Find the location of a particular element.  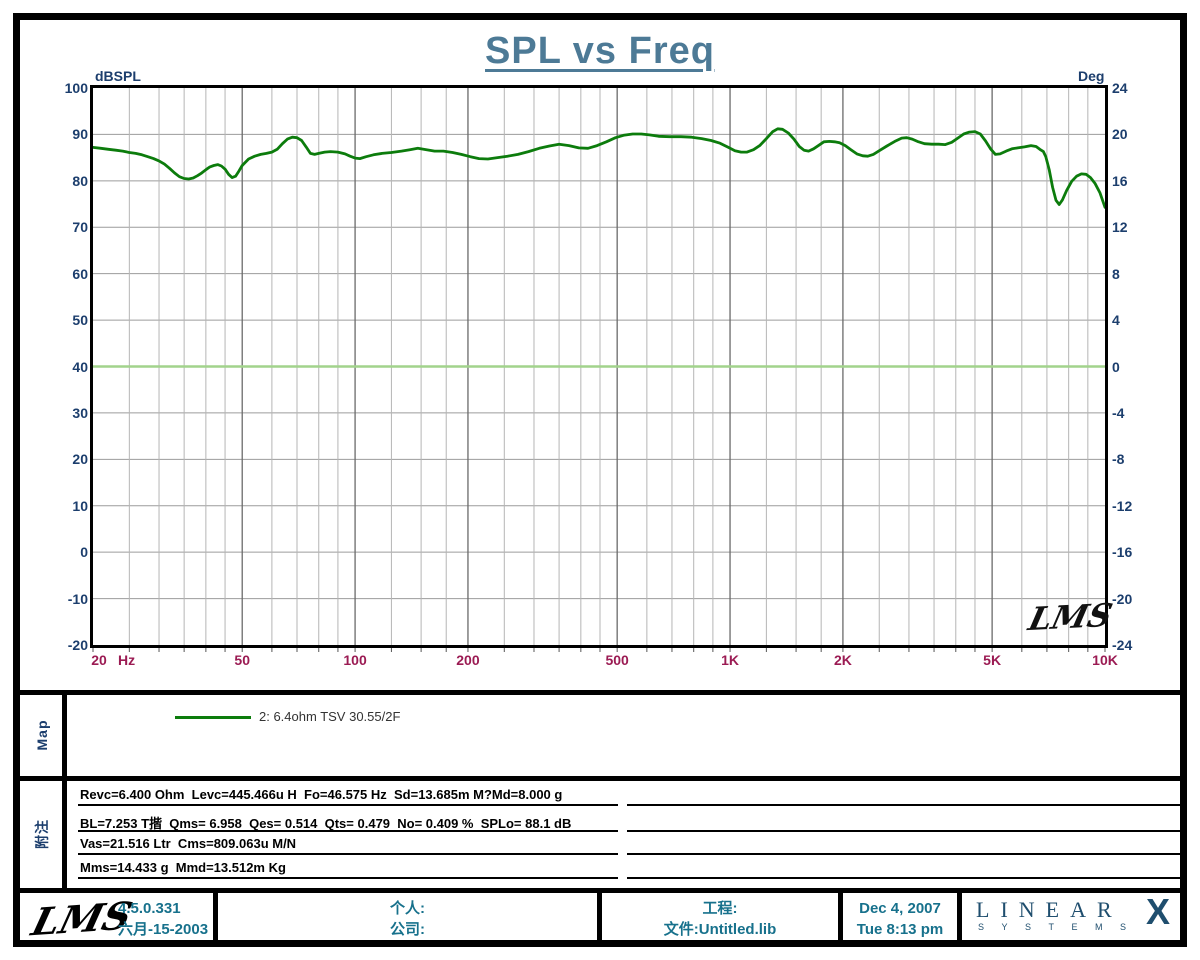

freq-tick-label: 500 is located at coordinates (617, 660).